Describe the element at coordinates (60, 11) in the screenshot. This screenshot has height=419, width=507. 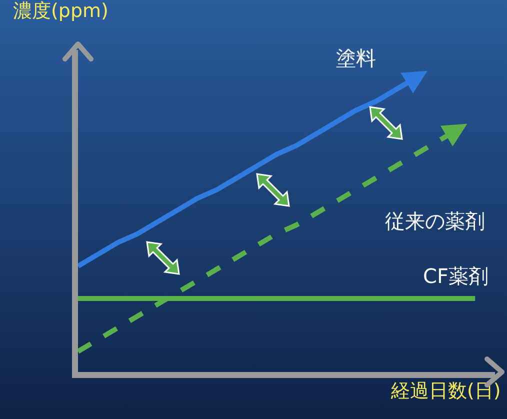
I see `y-axis-title: 濃度(ppm)` at that location.